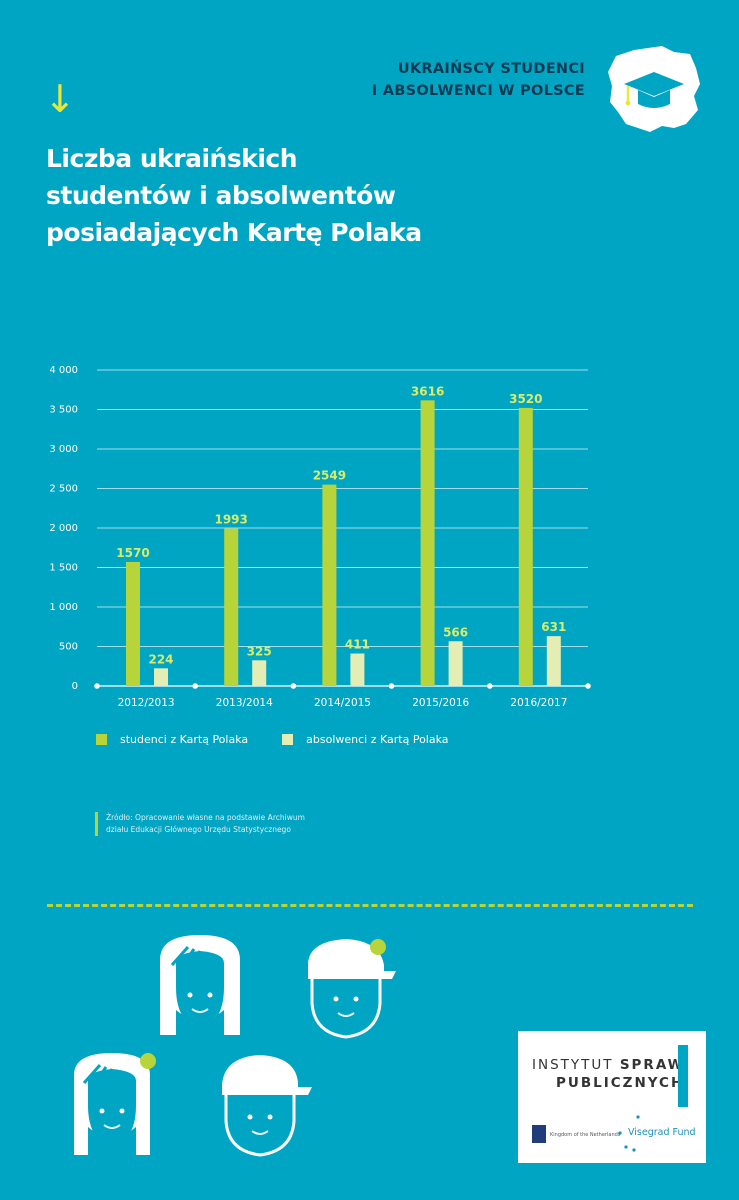 The height and width of the screenshot is (1200, 739). Describe the element at coordinates (244, 703) in the screenshot. I see `x-tick-label: 2013/2014` at that location.